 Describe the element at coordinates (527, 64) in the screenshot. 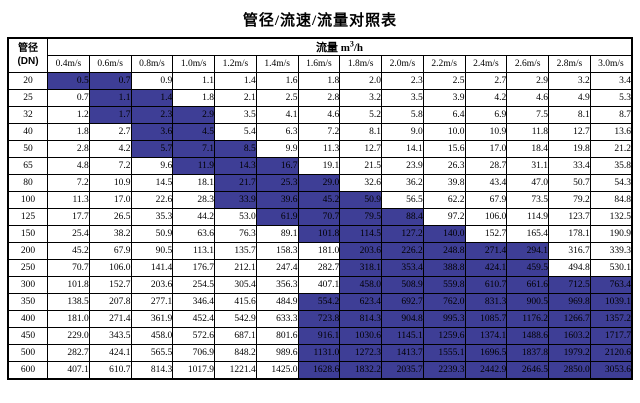

I see `velocity-header: 2.6m/s` at that location.